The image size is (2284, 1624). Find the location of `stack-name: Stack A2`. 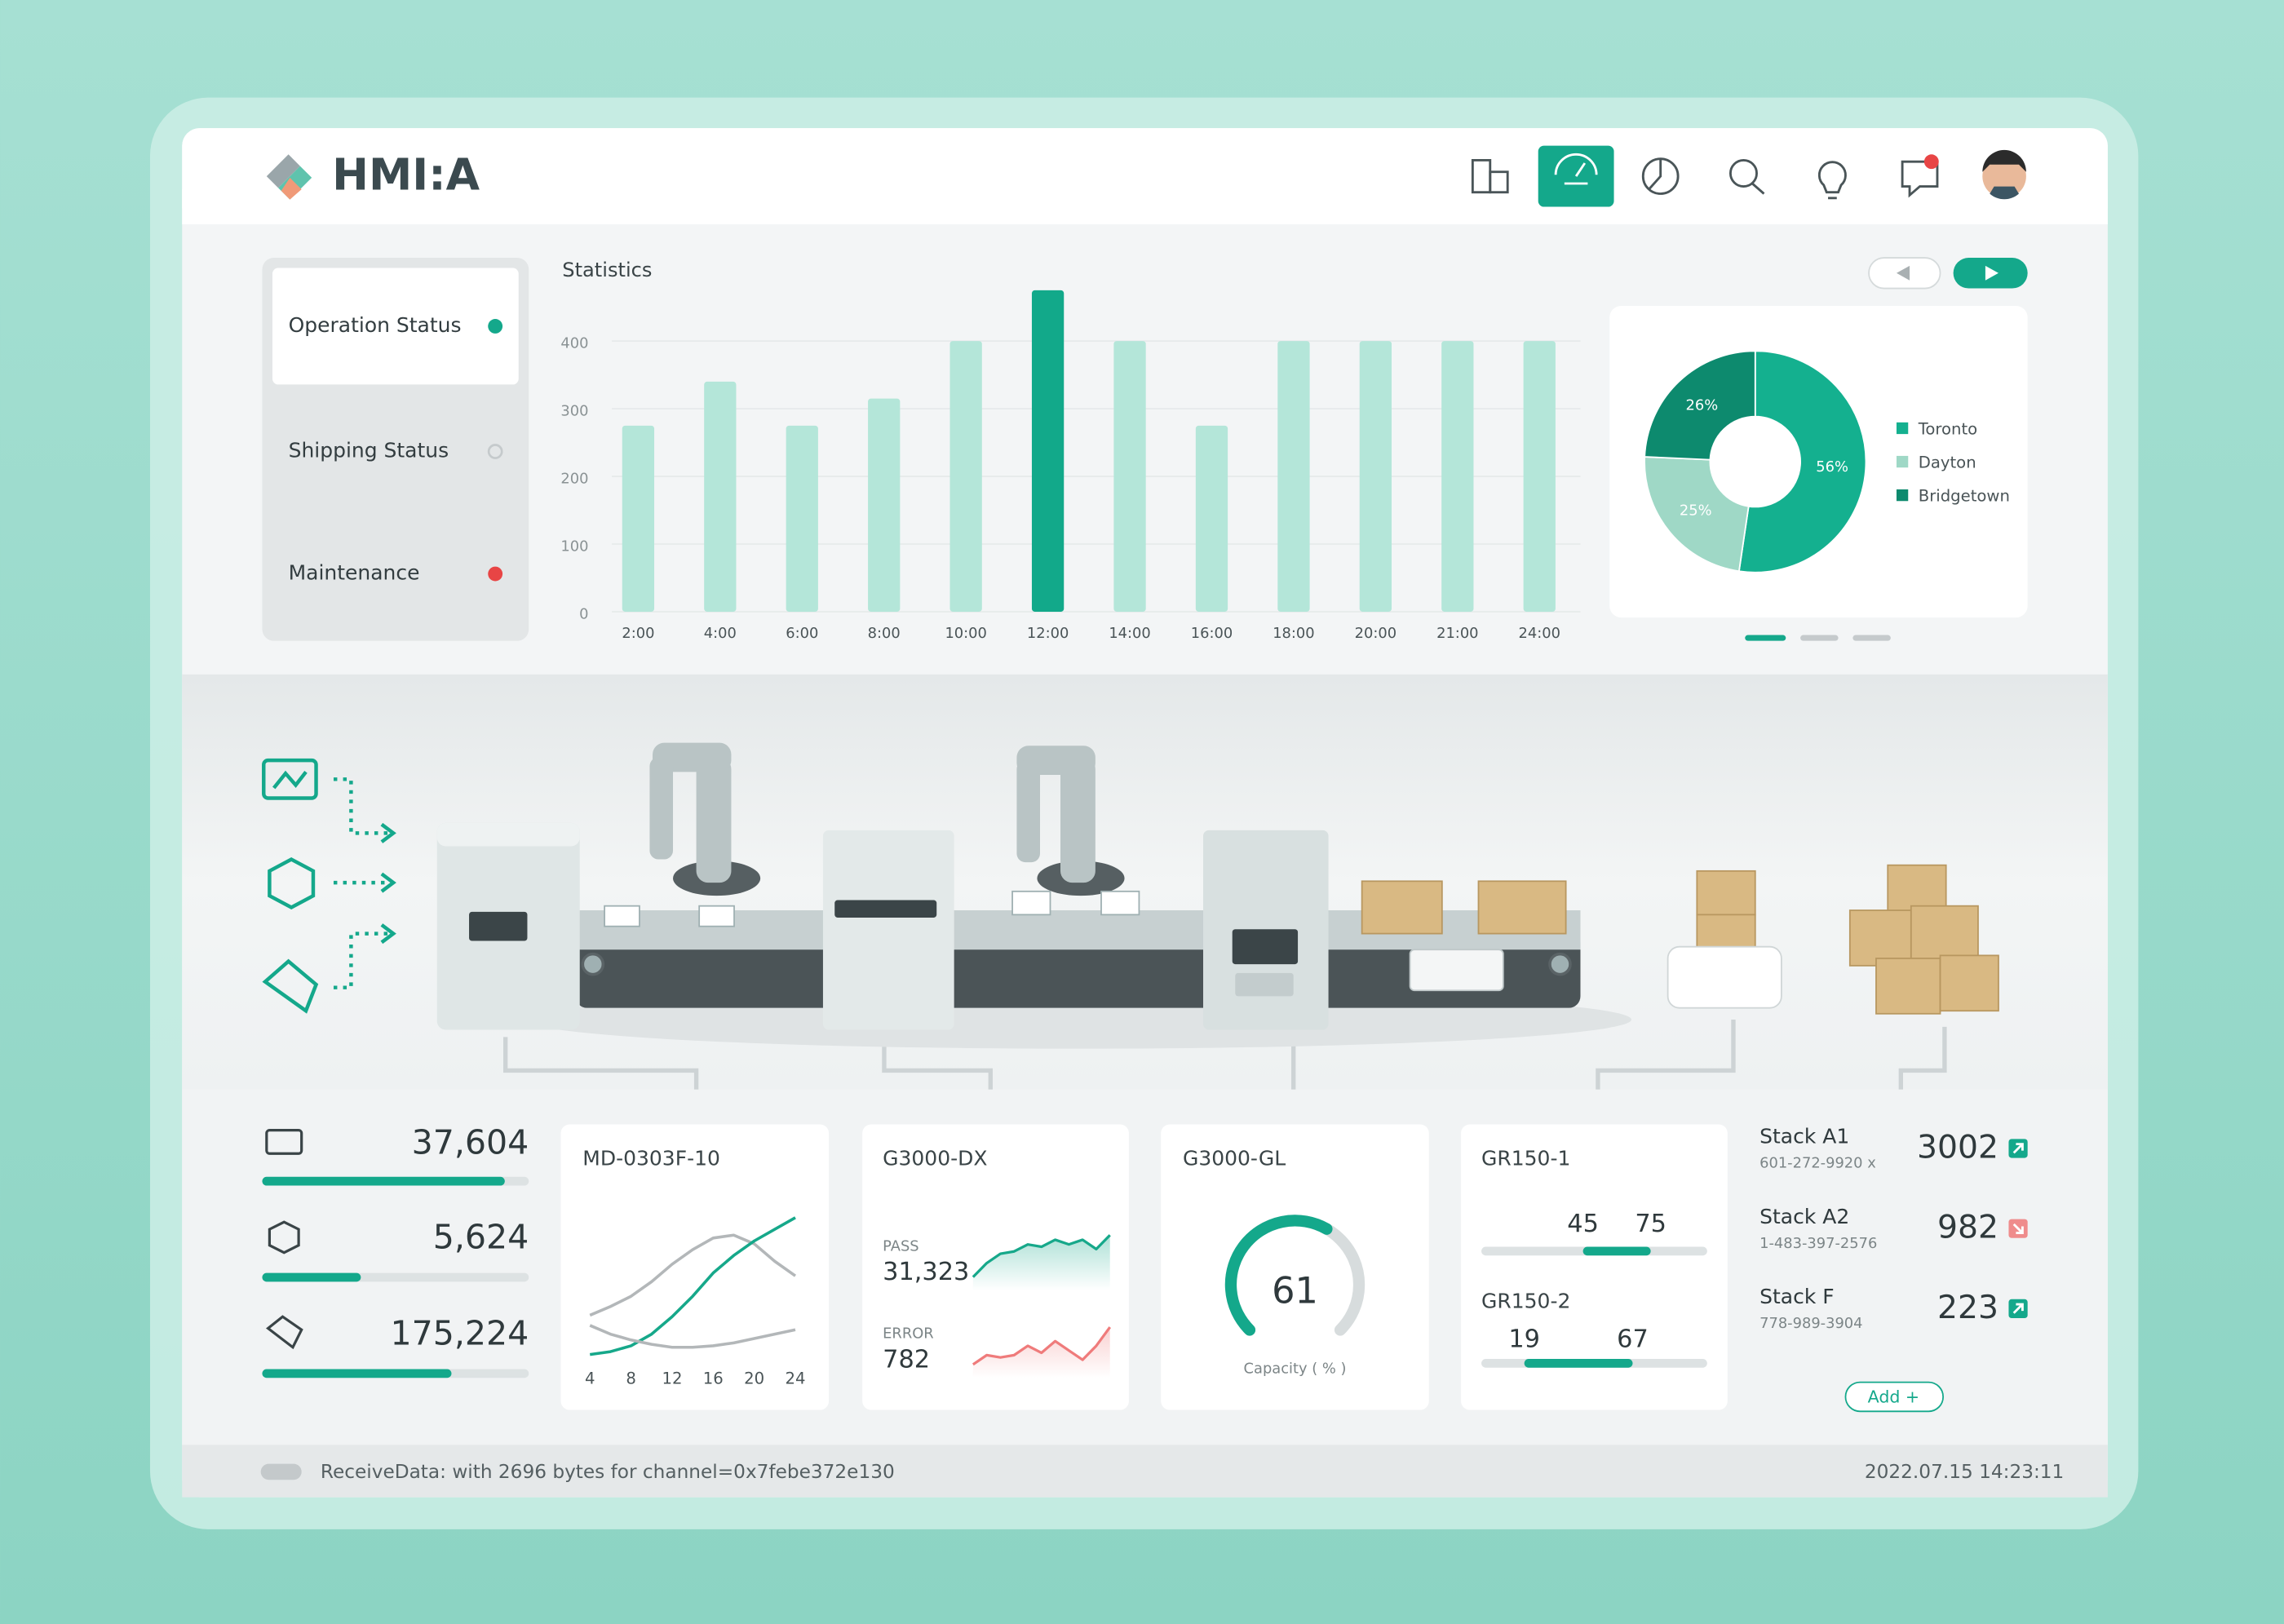

stack-name: Stack A2 is located at coordinates (1804, 1216).